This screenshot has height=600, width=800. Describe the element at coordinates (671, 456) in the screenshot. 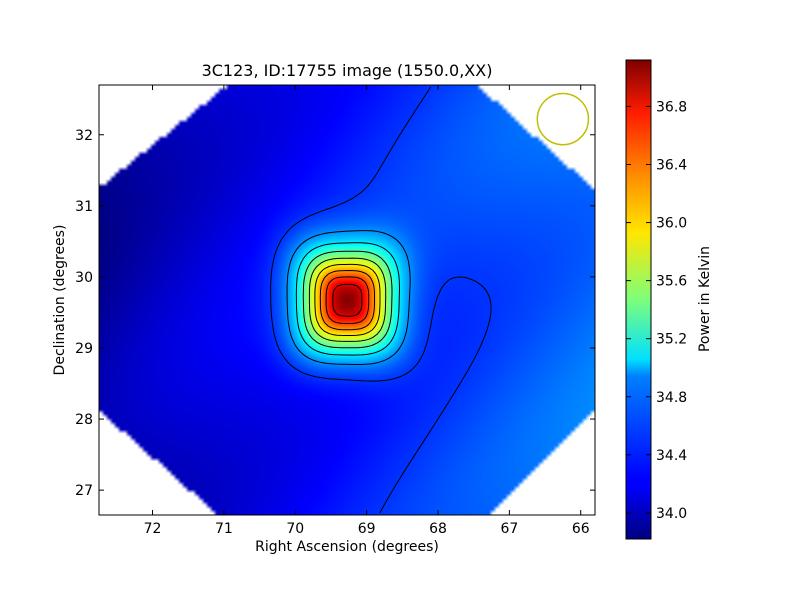

I see `colorbar-tick-label: 34.4` at that location.